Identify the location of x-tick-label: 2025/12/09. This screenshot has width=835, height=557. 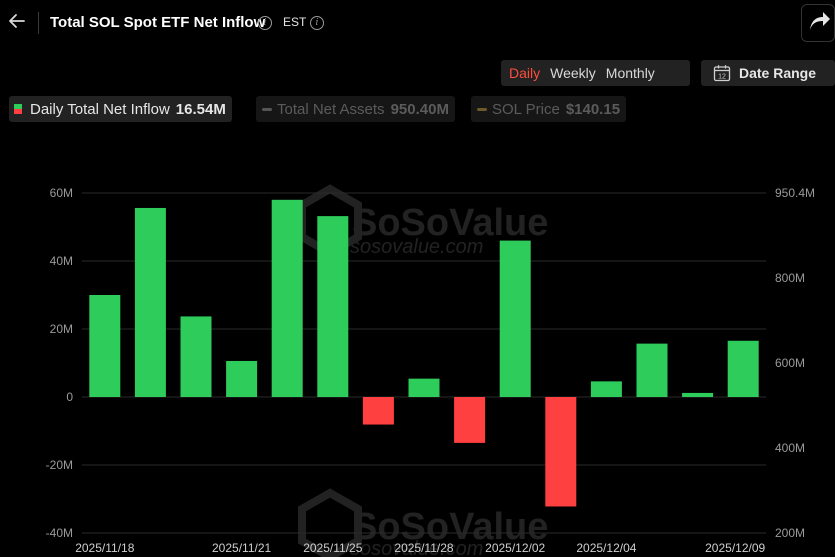
(735, 548).